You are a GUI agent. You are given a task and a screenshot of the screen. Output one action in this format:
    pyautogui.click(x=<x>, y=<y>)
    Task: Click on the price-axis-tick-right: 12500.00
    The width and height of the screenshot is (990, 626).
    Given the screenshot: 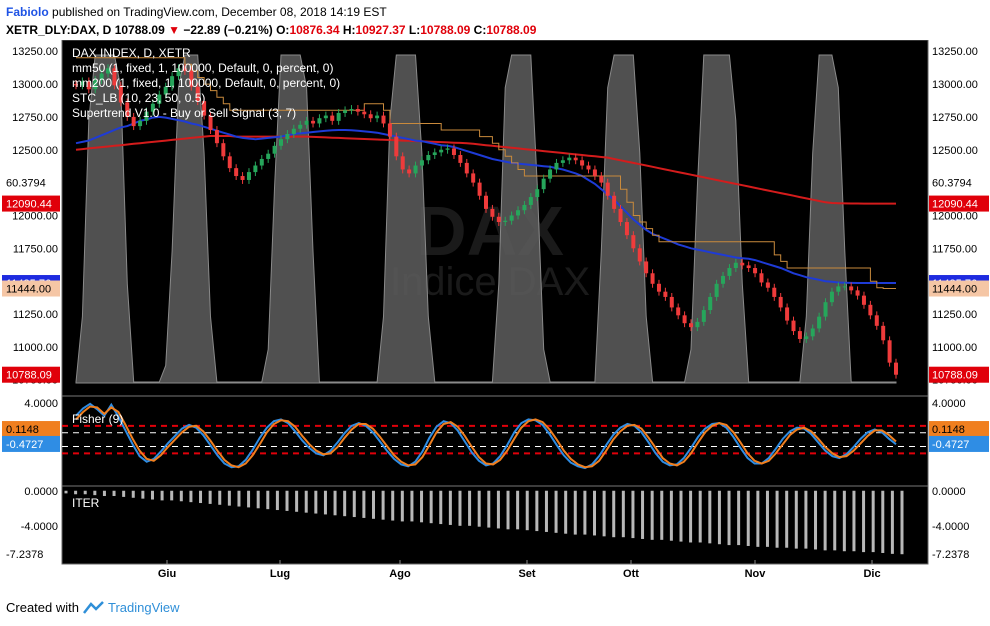 What is the action you would take?
    pyautogui.click(x=955, y=151)
    